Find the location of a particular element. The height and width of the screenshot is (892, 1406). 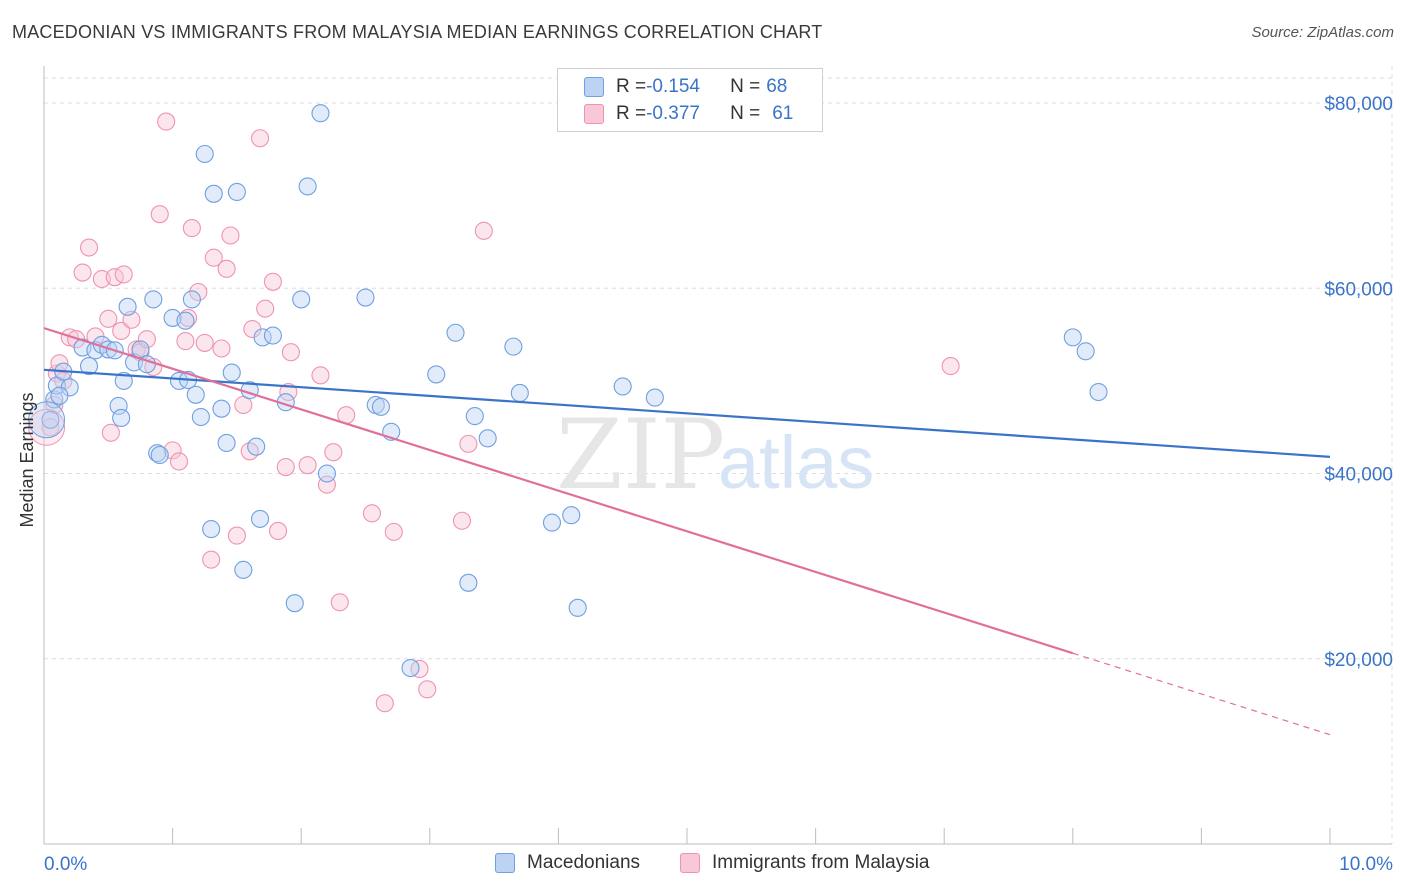

macedonians-trend-line is located at coordinates (687, 413).